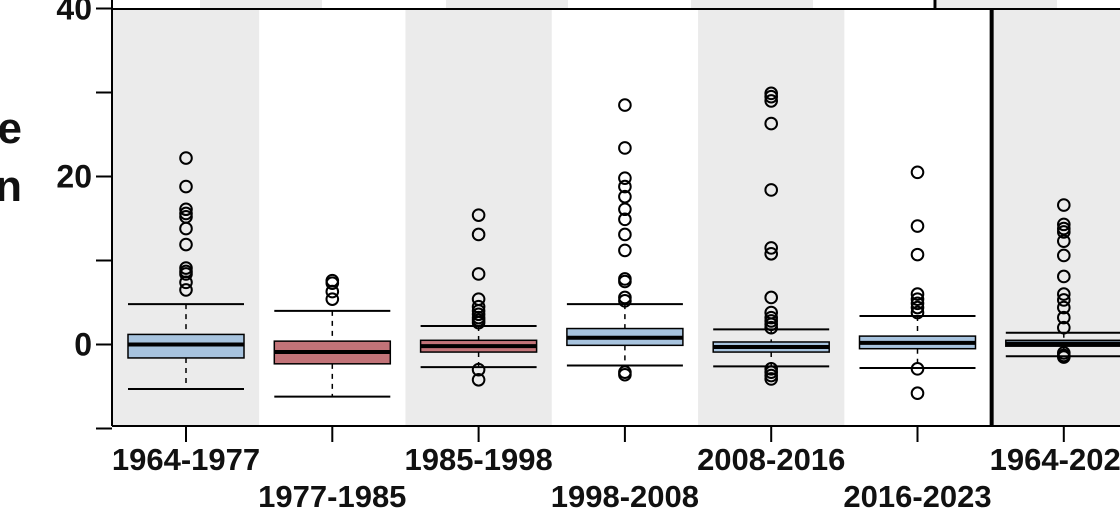  Describe the element at coordinates (186, 459) in the screenshot. I see `x-tick-label-1964-1977: 1964-1977` at that location.